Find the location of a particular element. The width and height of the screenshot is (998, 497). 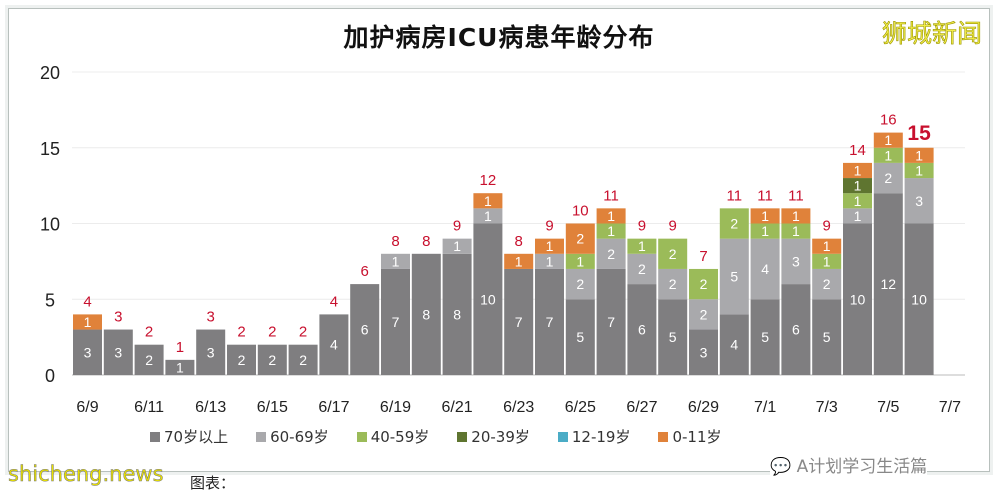

total-label: 14 is located at coordinates (857, 150).